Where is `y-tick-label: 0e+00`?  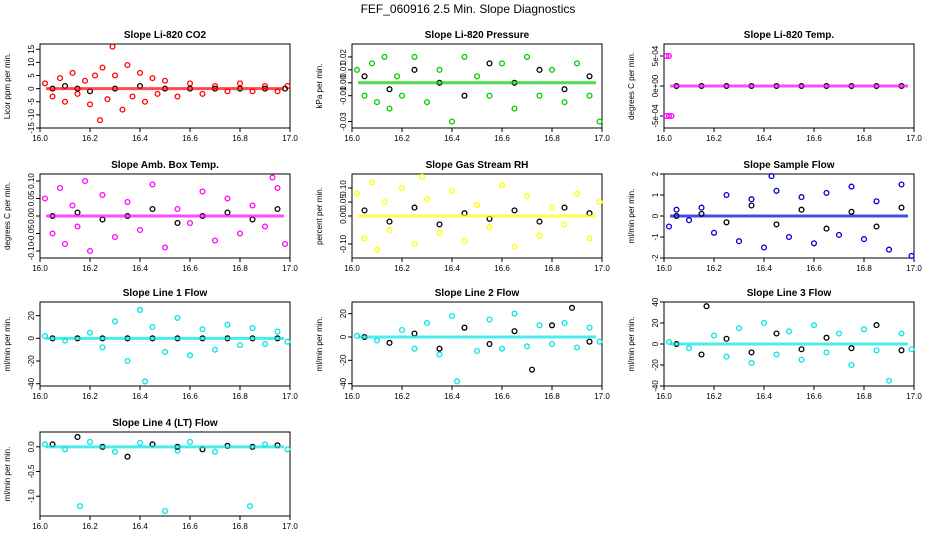 y-tick-label: 0e+00 is located at coordinates (655, 85).